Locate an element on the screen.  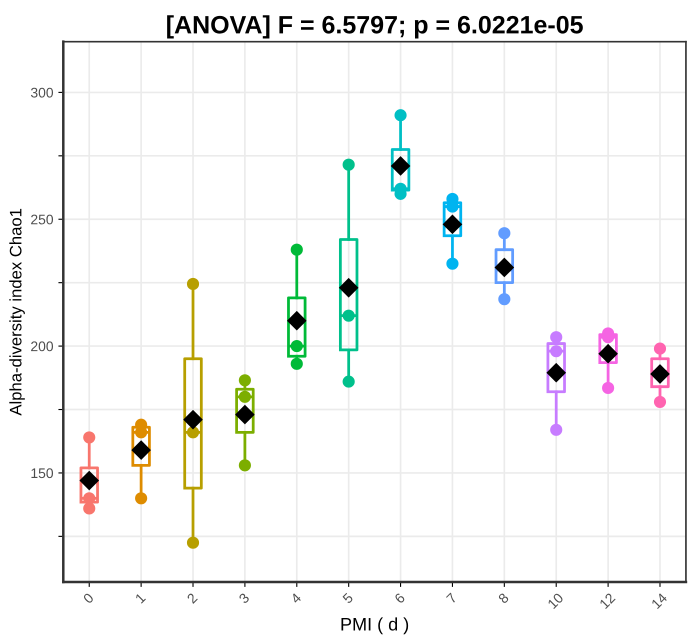
x-tick-label: 8 is located at coordinates (504, 598).